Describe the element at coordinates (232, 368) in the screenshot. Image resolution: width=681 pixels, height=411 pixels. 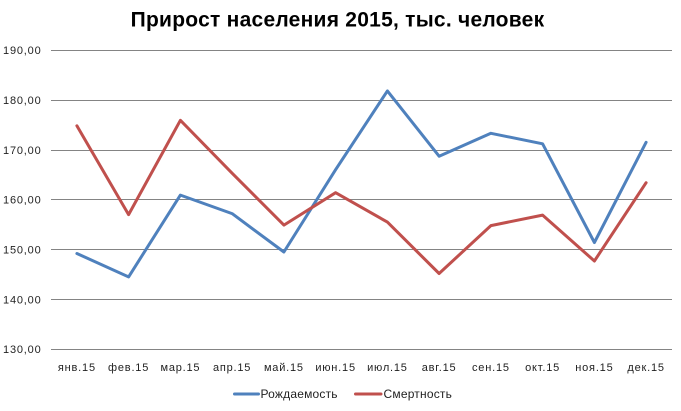
I see `svg-text: апр.15` at that location.